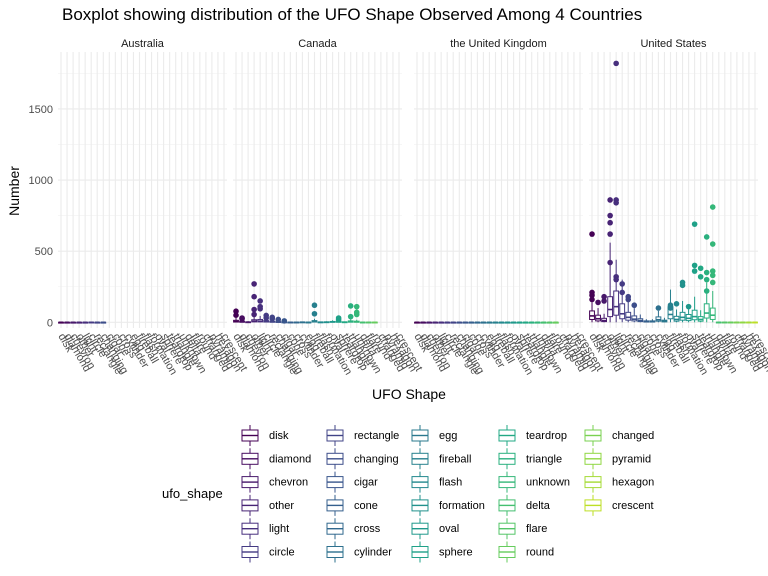  I want to click on legend-item-round: round, so click(526, 552).